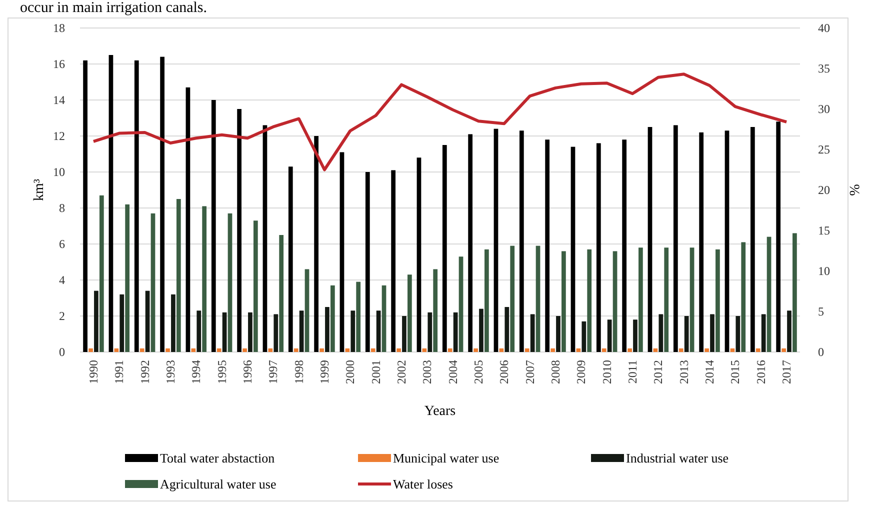 The width and height of the screenshot is (870, 505). I want to click on x-tick-label: 1994, so click(196, 372).